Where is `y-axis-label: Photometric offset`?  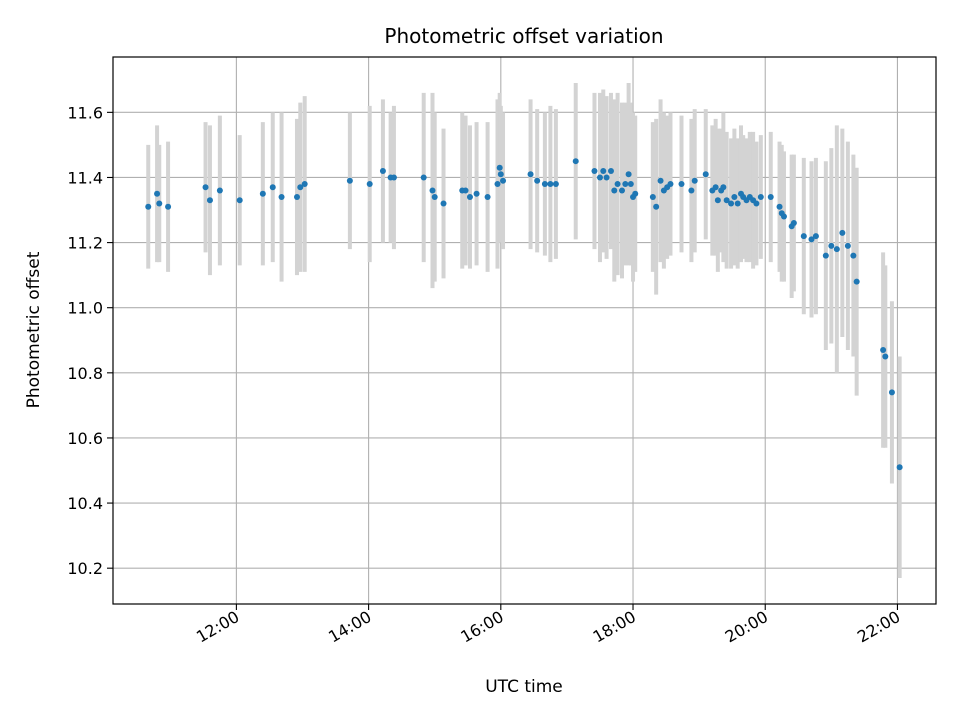
y-axis-label: Photometric offset is located at coordinates (34, 329).